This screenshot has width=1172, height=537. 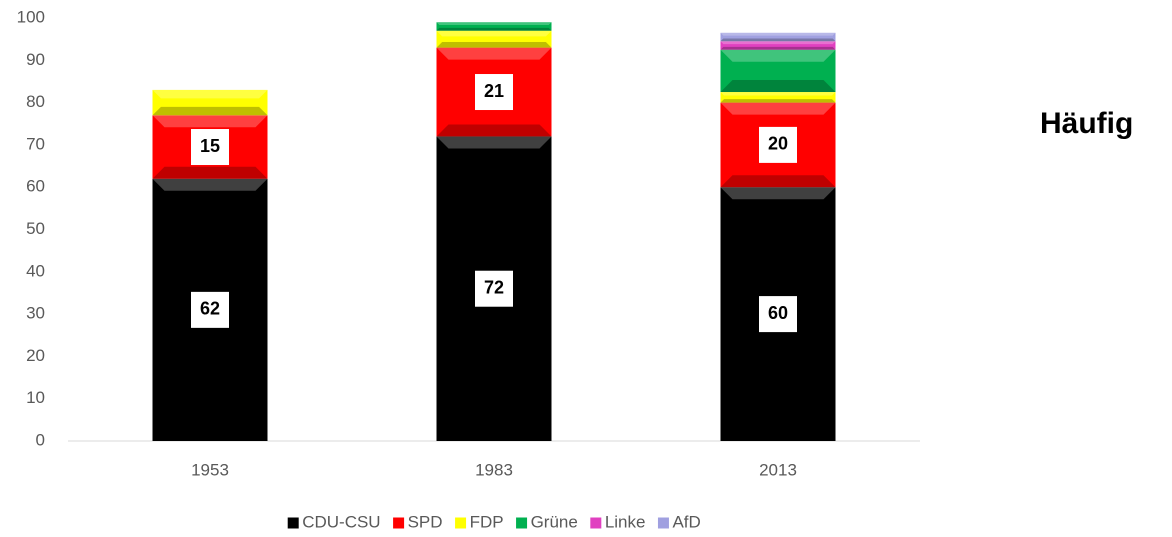 What do you see at coordinates (554, 521) in the screenshot?
I see `legend-label: Grüne` at bounding box center [554, 521].